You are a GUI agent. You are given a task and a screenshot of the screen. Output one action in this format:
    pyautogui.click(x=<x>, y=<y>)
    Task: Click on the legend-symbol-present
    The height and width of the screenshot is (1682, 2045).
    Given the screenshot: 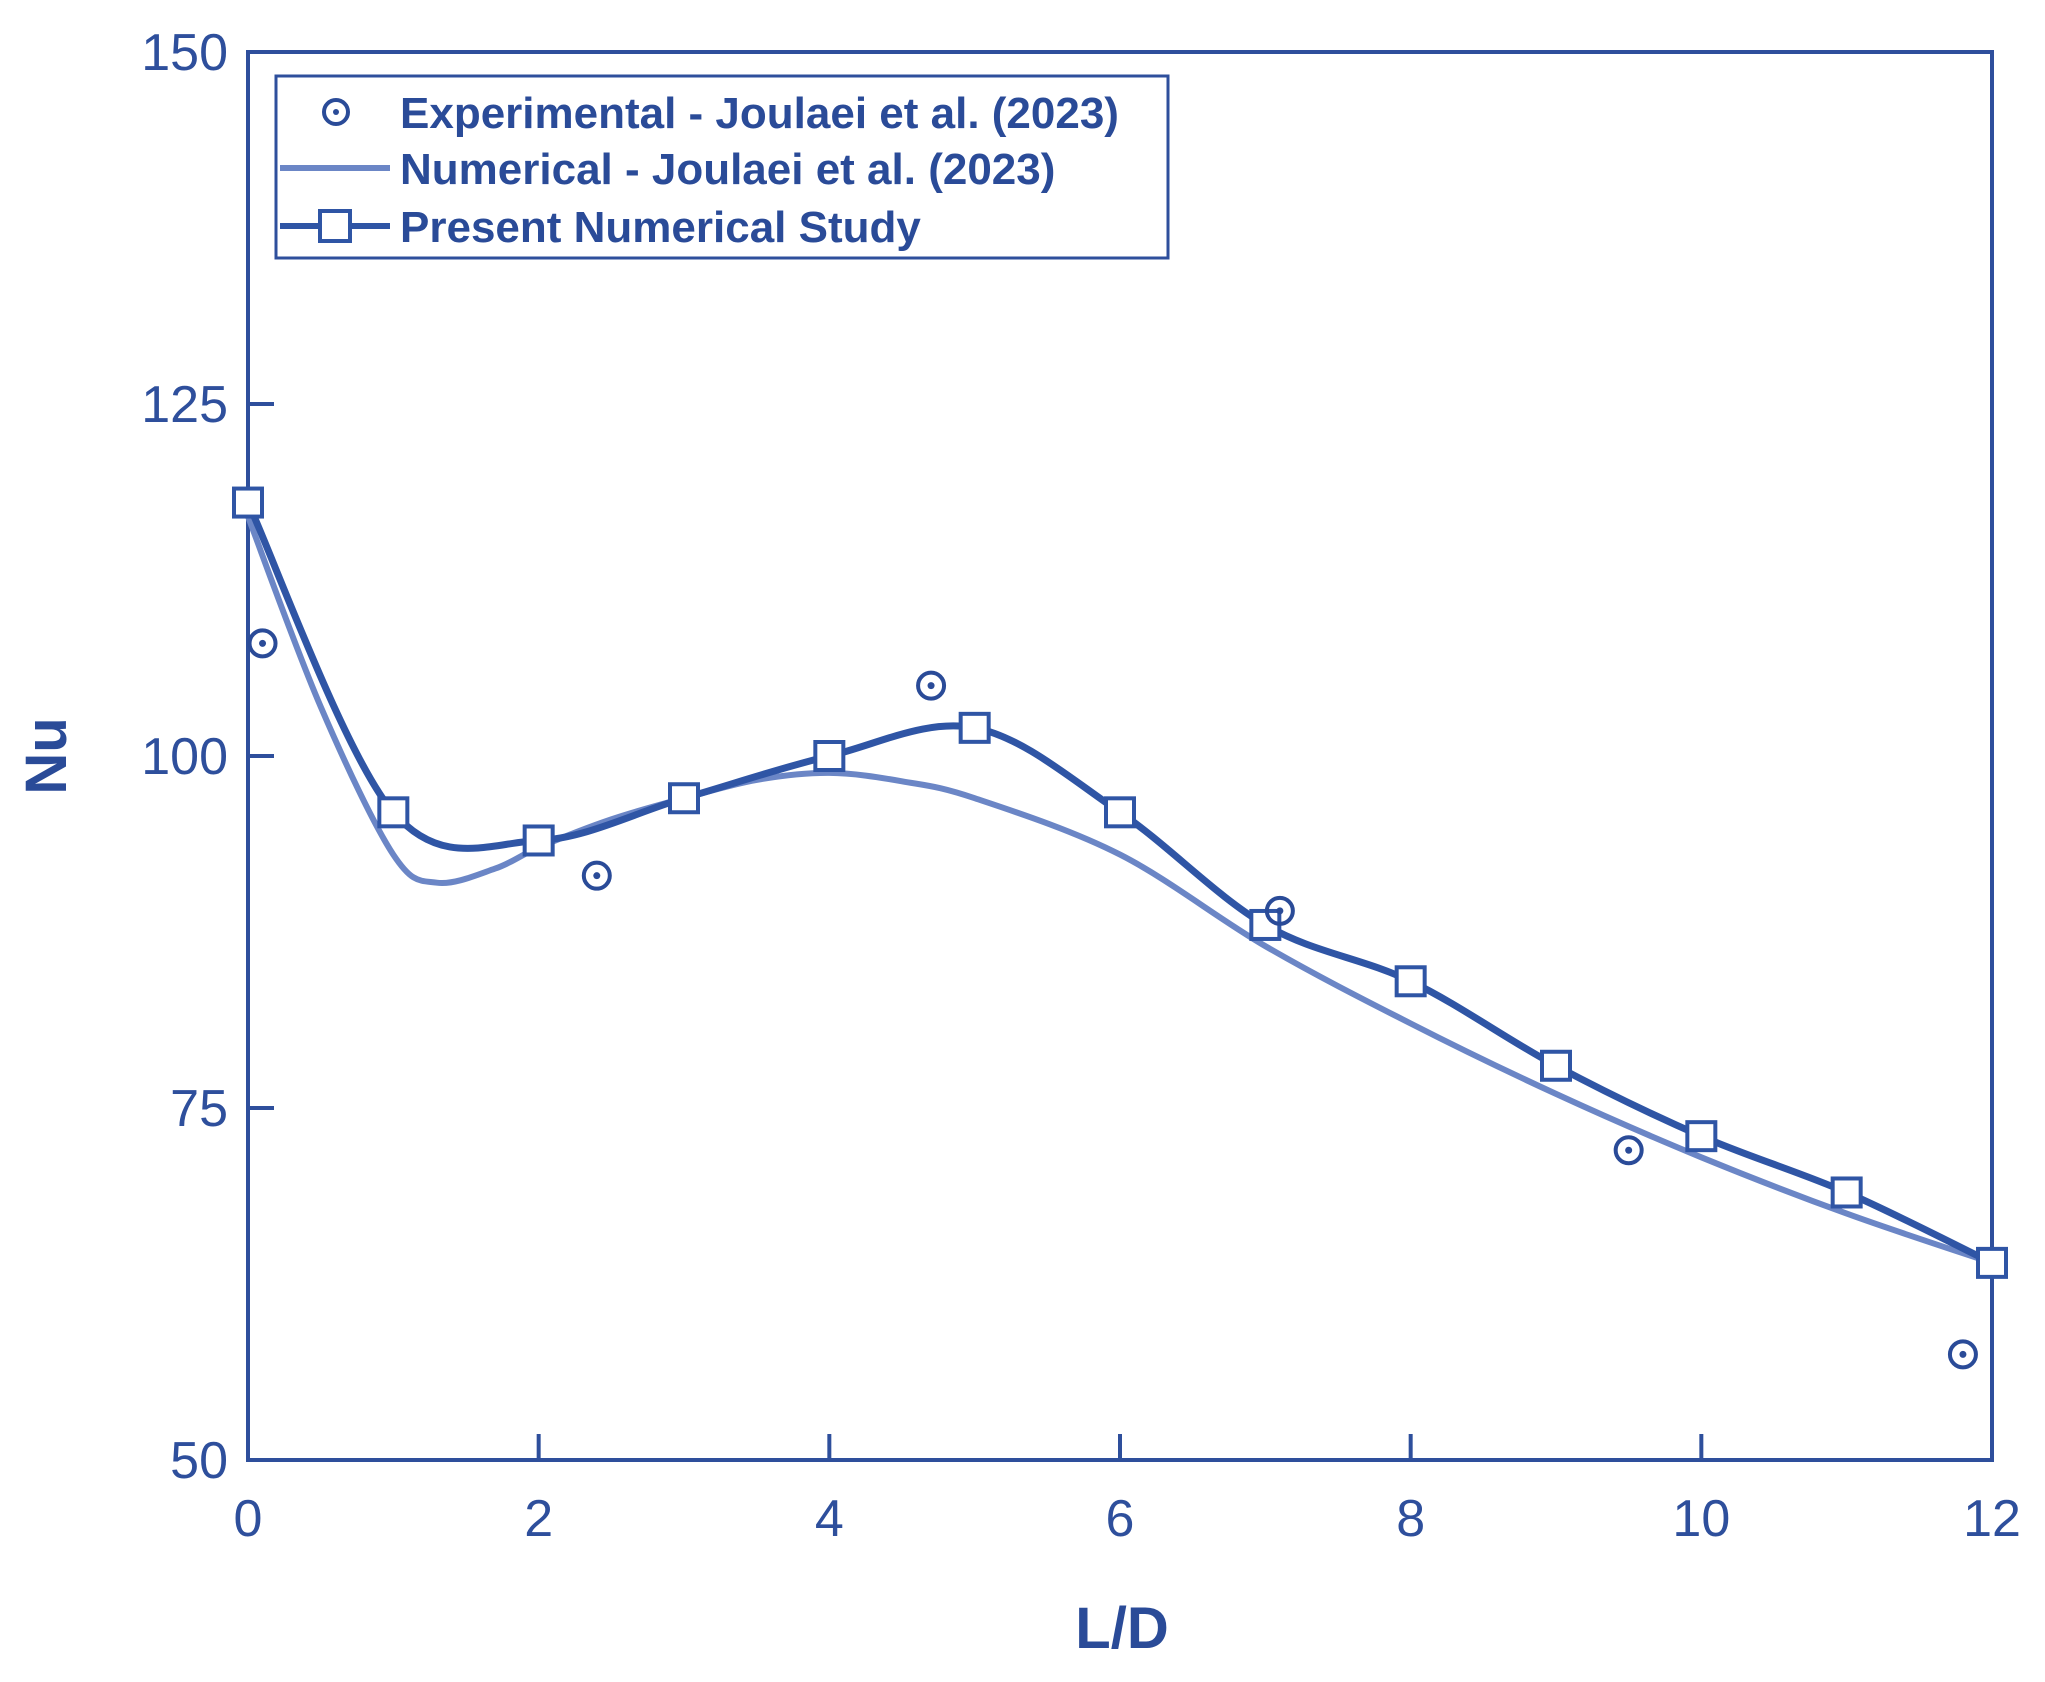 What is the action you would take?
    pyautogui.click(x=335, y=226)
    